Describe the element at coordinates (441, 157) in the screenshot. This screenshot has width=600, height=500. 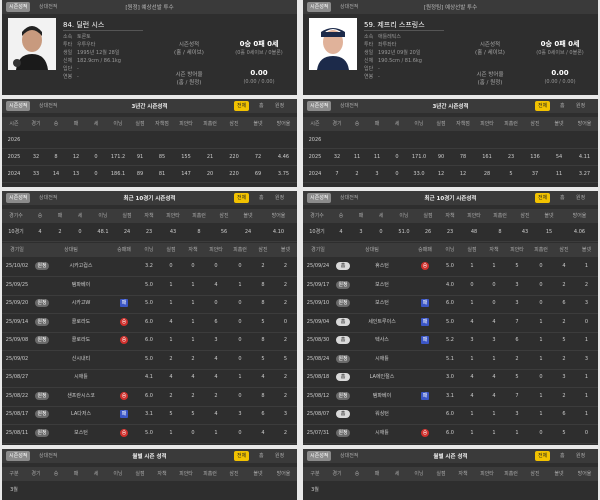
I see `table-cell: 90` at that location.